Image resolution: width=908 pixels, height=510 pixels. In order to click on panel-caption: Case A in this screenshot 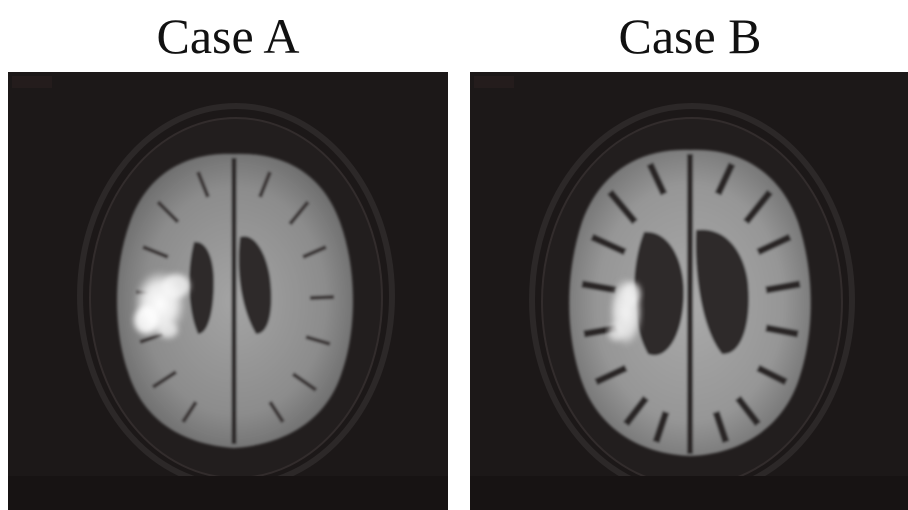, I will do `click(228, 36)`.